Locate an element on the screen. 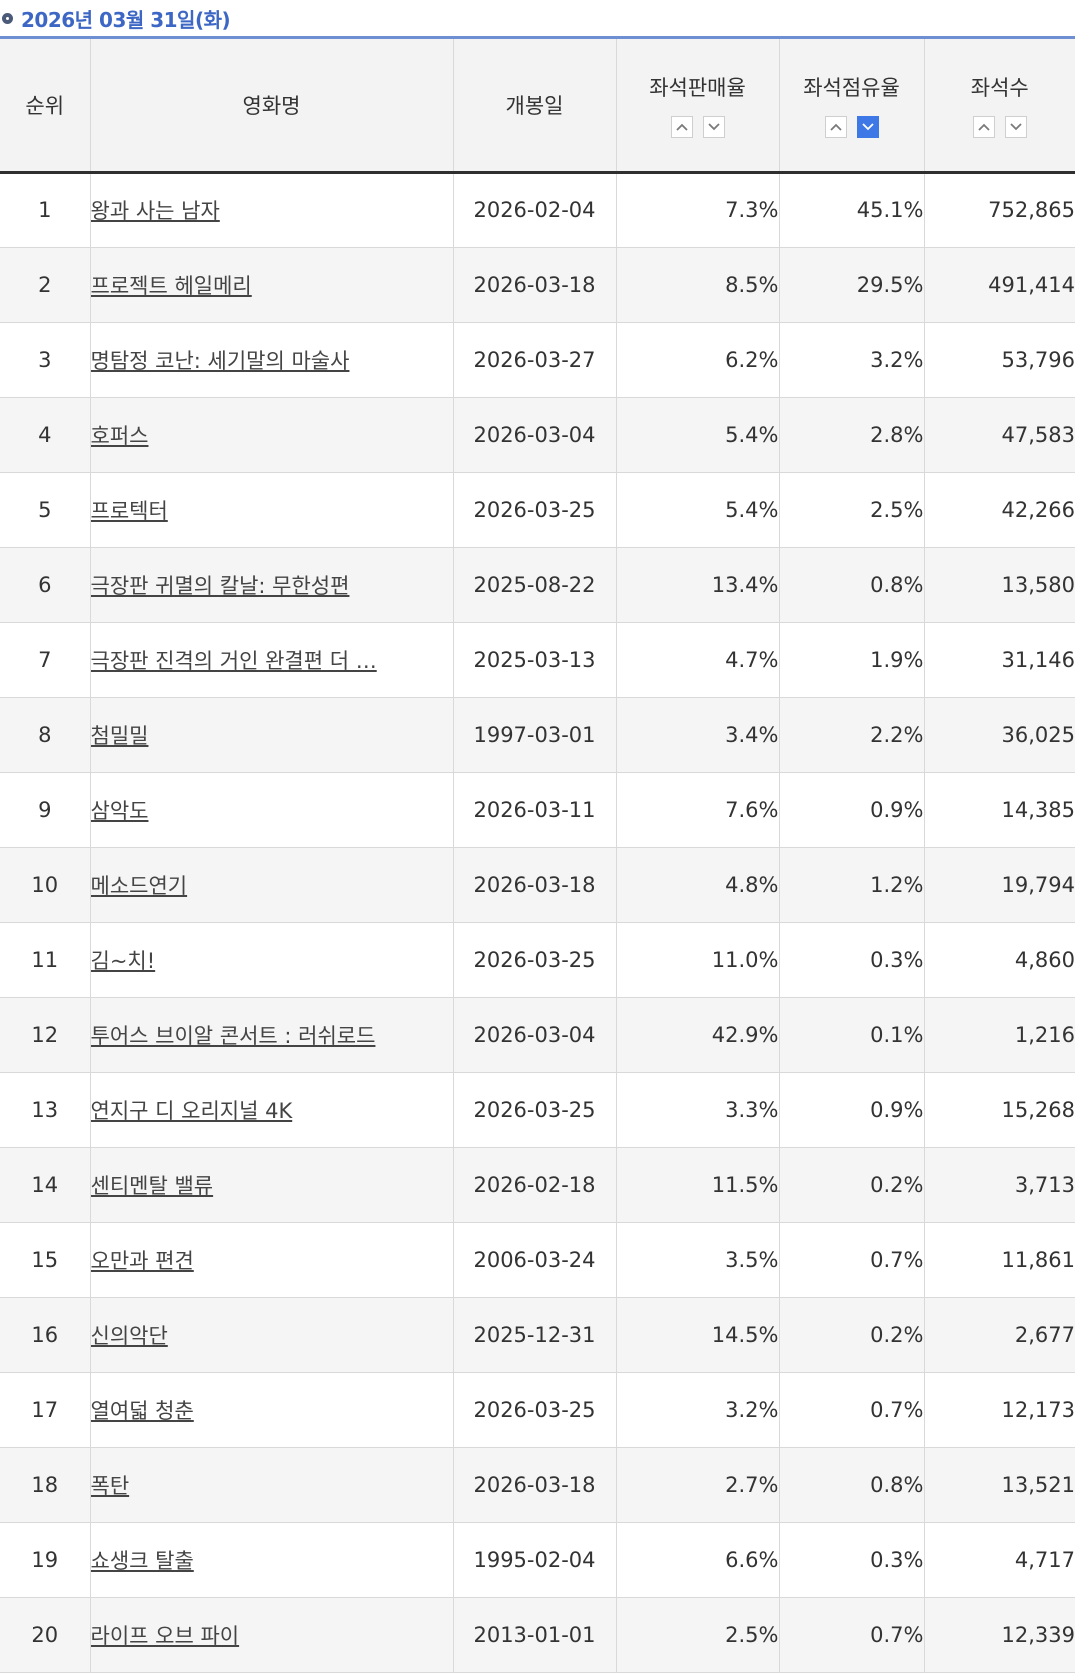  movie-title-link: 신의악단 is located at coordinates (129, 1336).